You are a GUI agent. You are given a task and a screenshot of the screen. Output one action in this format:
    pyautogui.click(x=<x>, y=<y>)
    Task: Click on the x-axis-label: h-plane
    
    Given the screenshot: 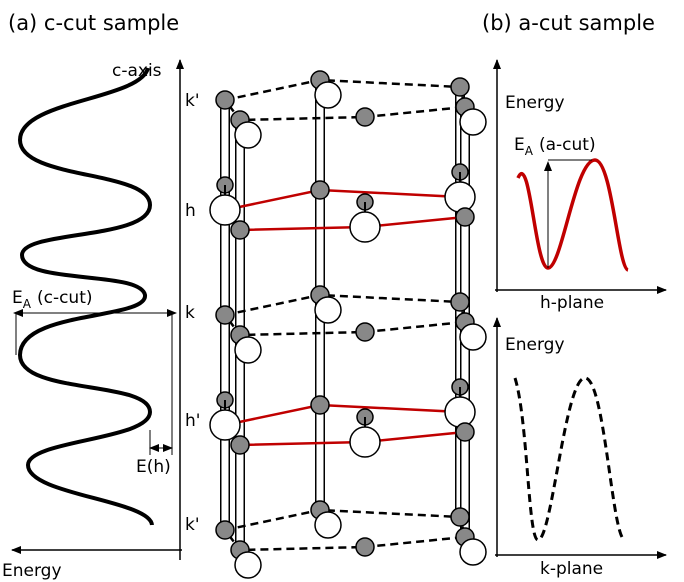 What is the action you would take?
    pyautogui.click(x=572, y=303)
    